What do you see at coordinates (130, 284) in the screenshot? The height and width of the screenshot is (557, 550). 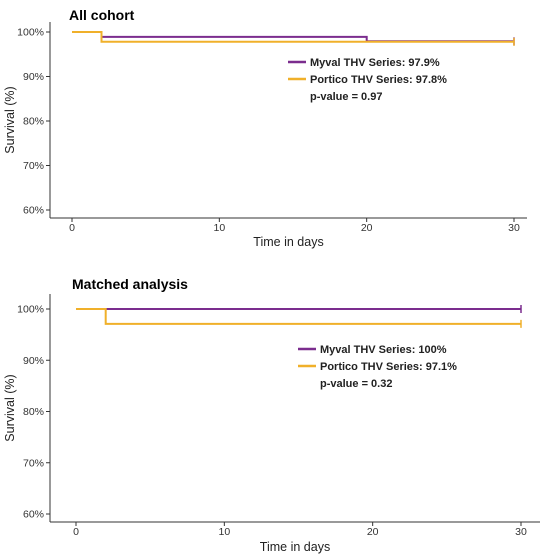 I see `chart-title: Matched analysis` at bounding box center [130, 284].